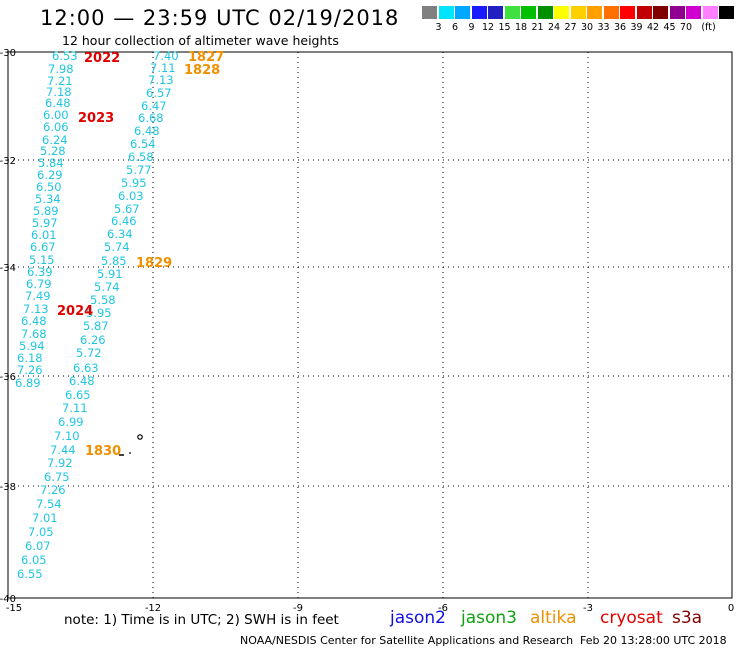 This screenshot has width=740, height=650. Describe the element at coordinates (102, 58) in the screenshot. I see `pass-time-label: 2022` at that location.